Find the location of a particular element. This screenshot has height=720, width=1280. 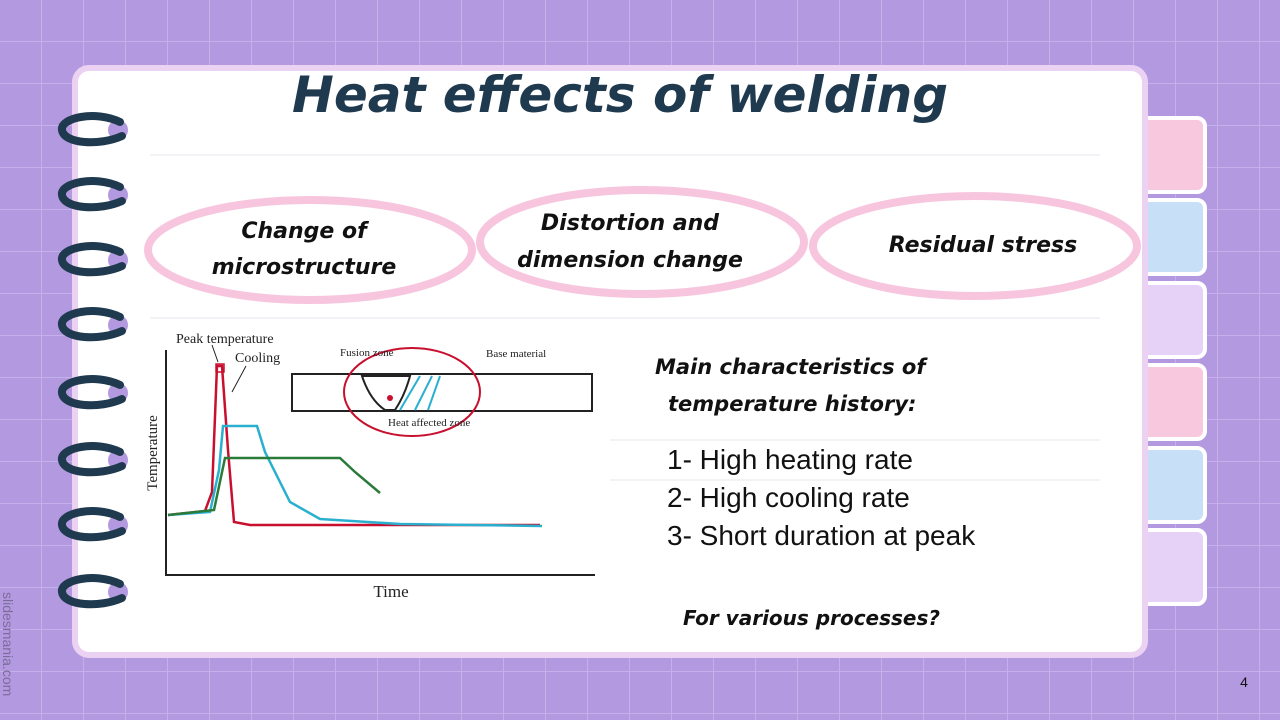

list-item: 2- High cooling rate is located at coordinates (788, 497).